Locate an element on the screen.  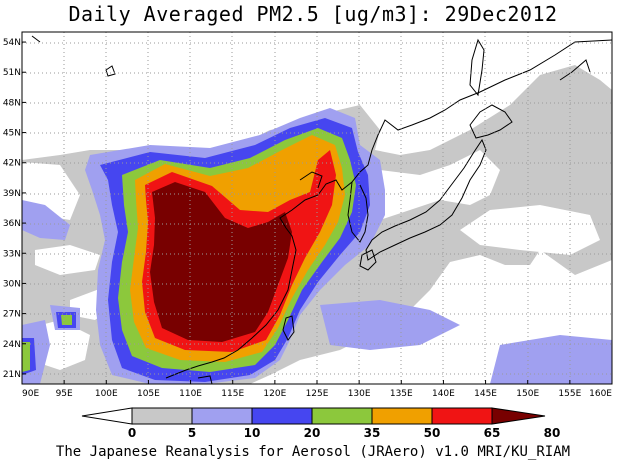
coastline-sakhalin is located at coordinates (477, 67).